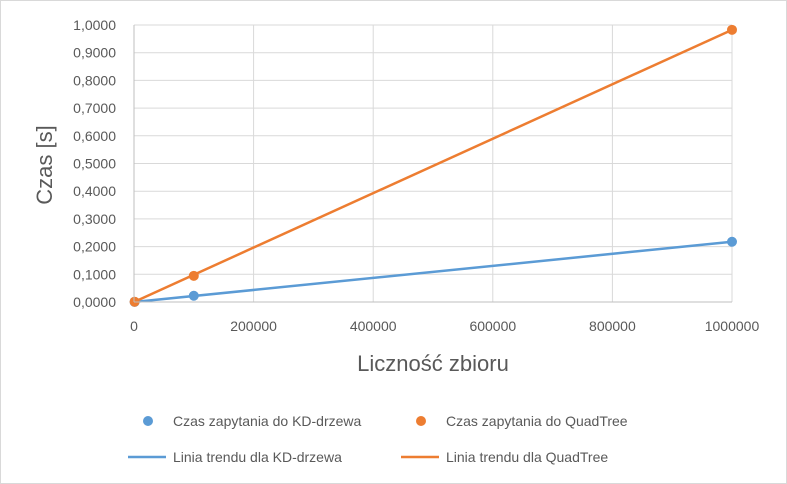  What do you see at coordinates (492, 326) in the screenshot?
I see `x-tick-label: 600000` at bounding box center [492, 326].